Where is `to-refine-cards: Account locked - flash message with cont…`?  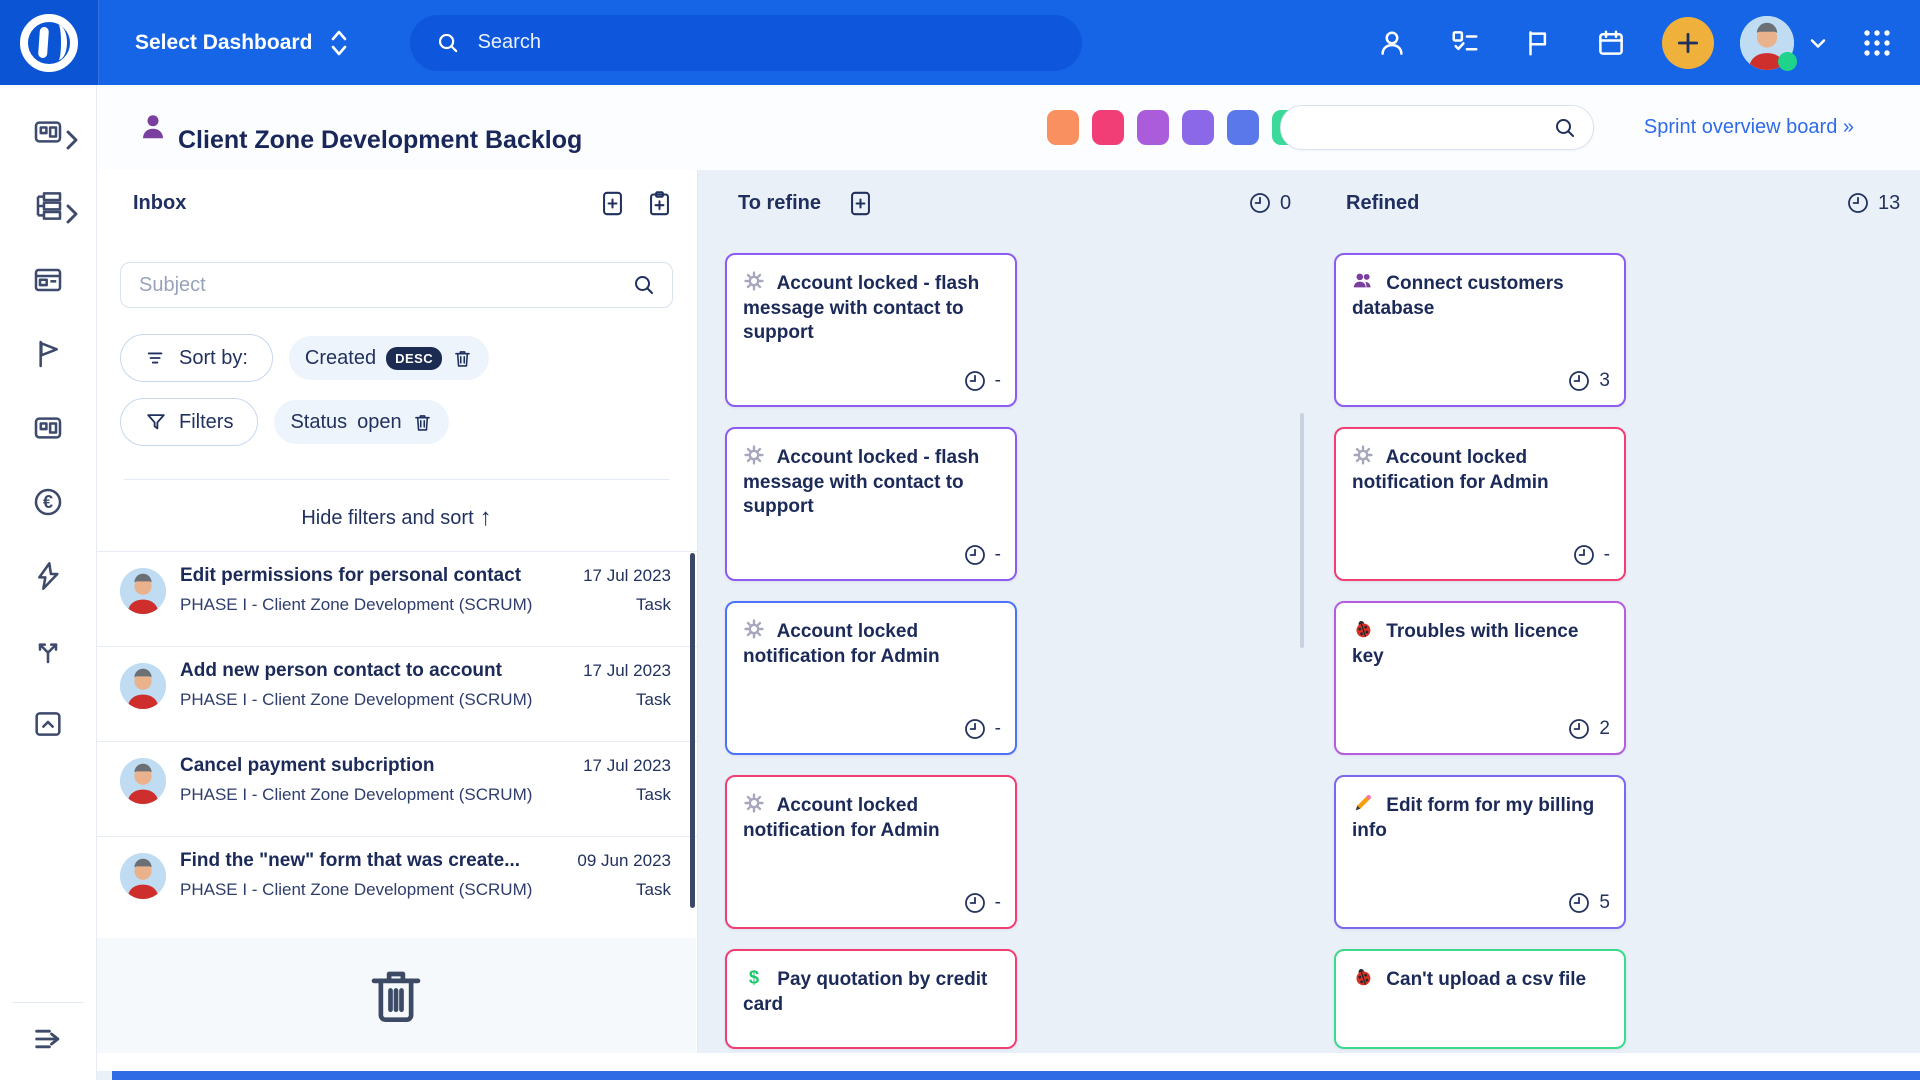
to-refine-cards: Account locked - flash message with cont… is located at coordinates (871, 651).